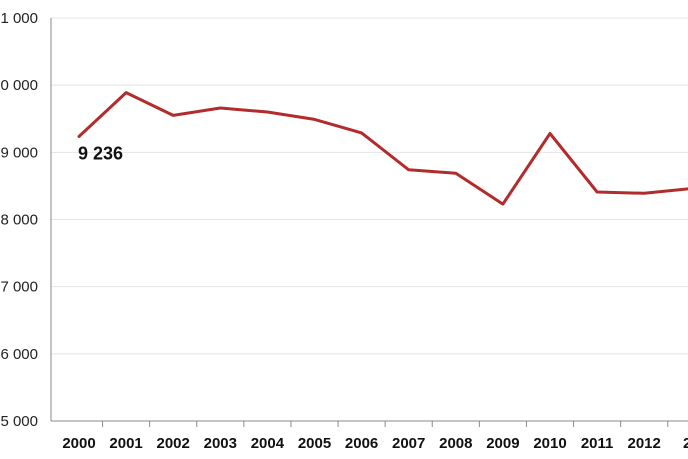 The width and height of the screenshot is (688, 459). I want to click on x-tick-label: 2000, so click(78, 443).